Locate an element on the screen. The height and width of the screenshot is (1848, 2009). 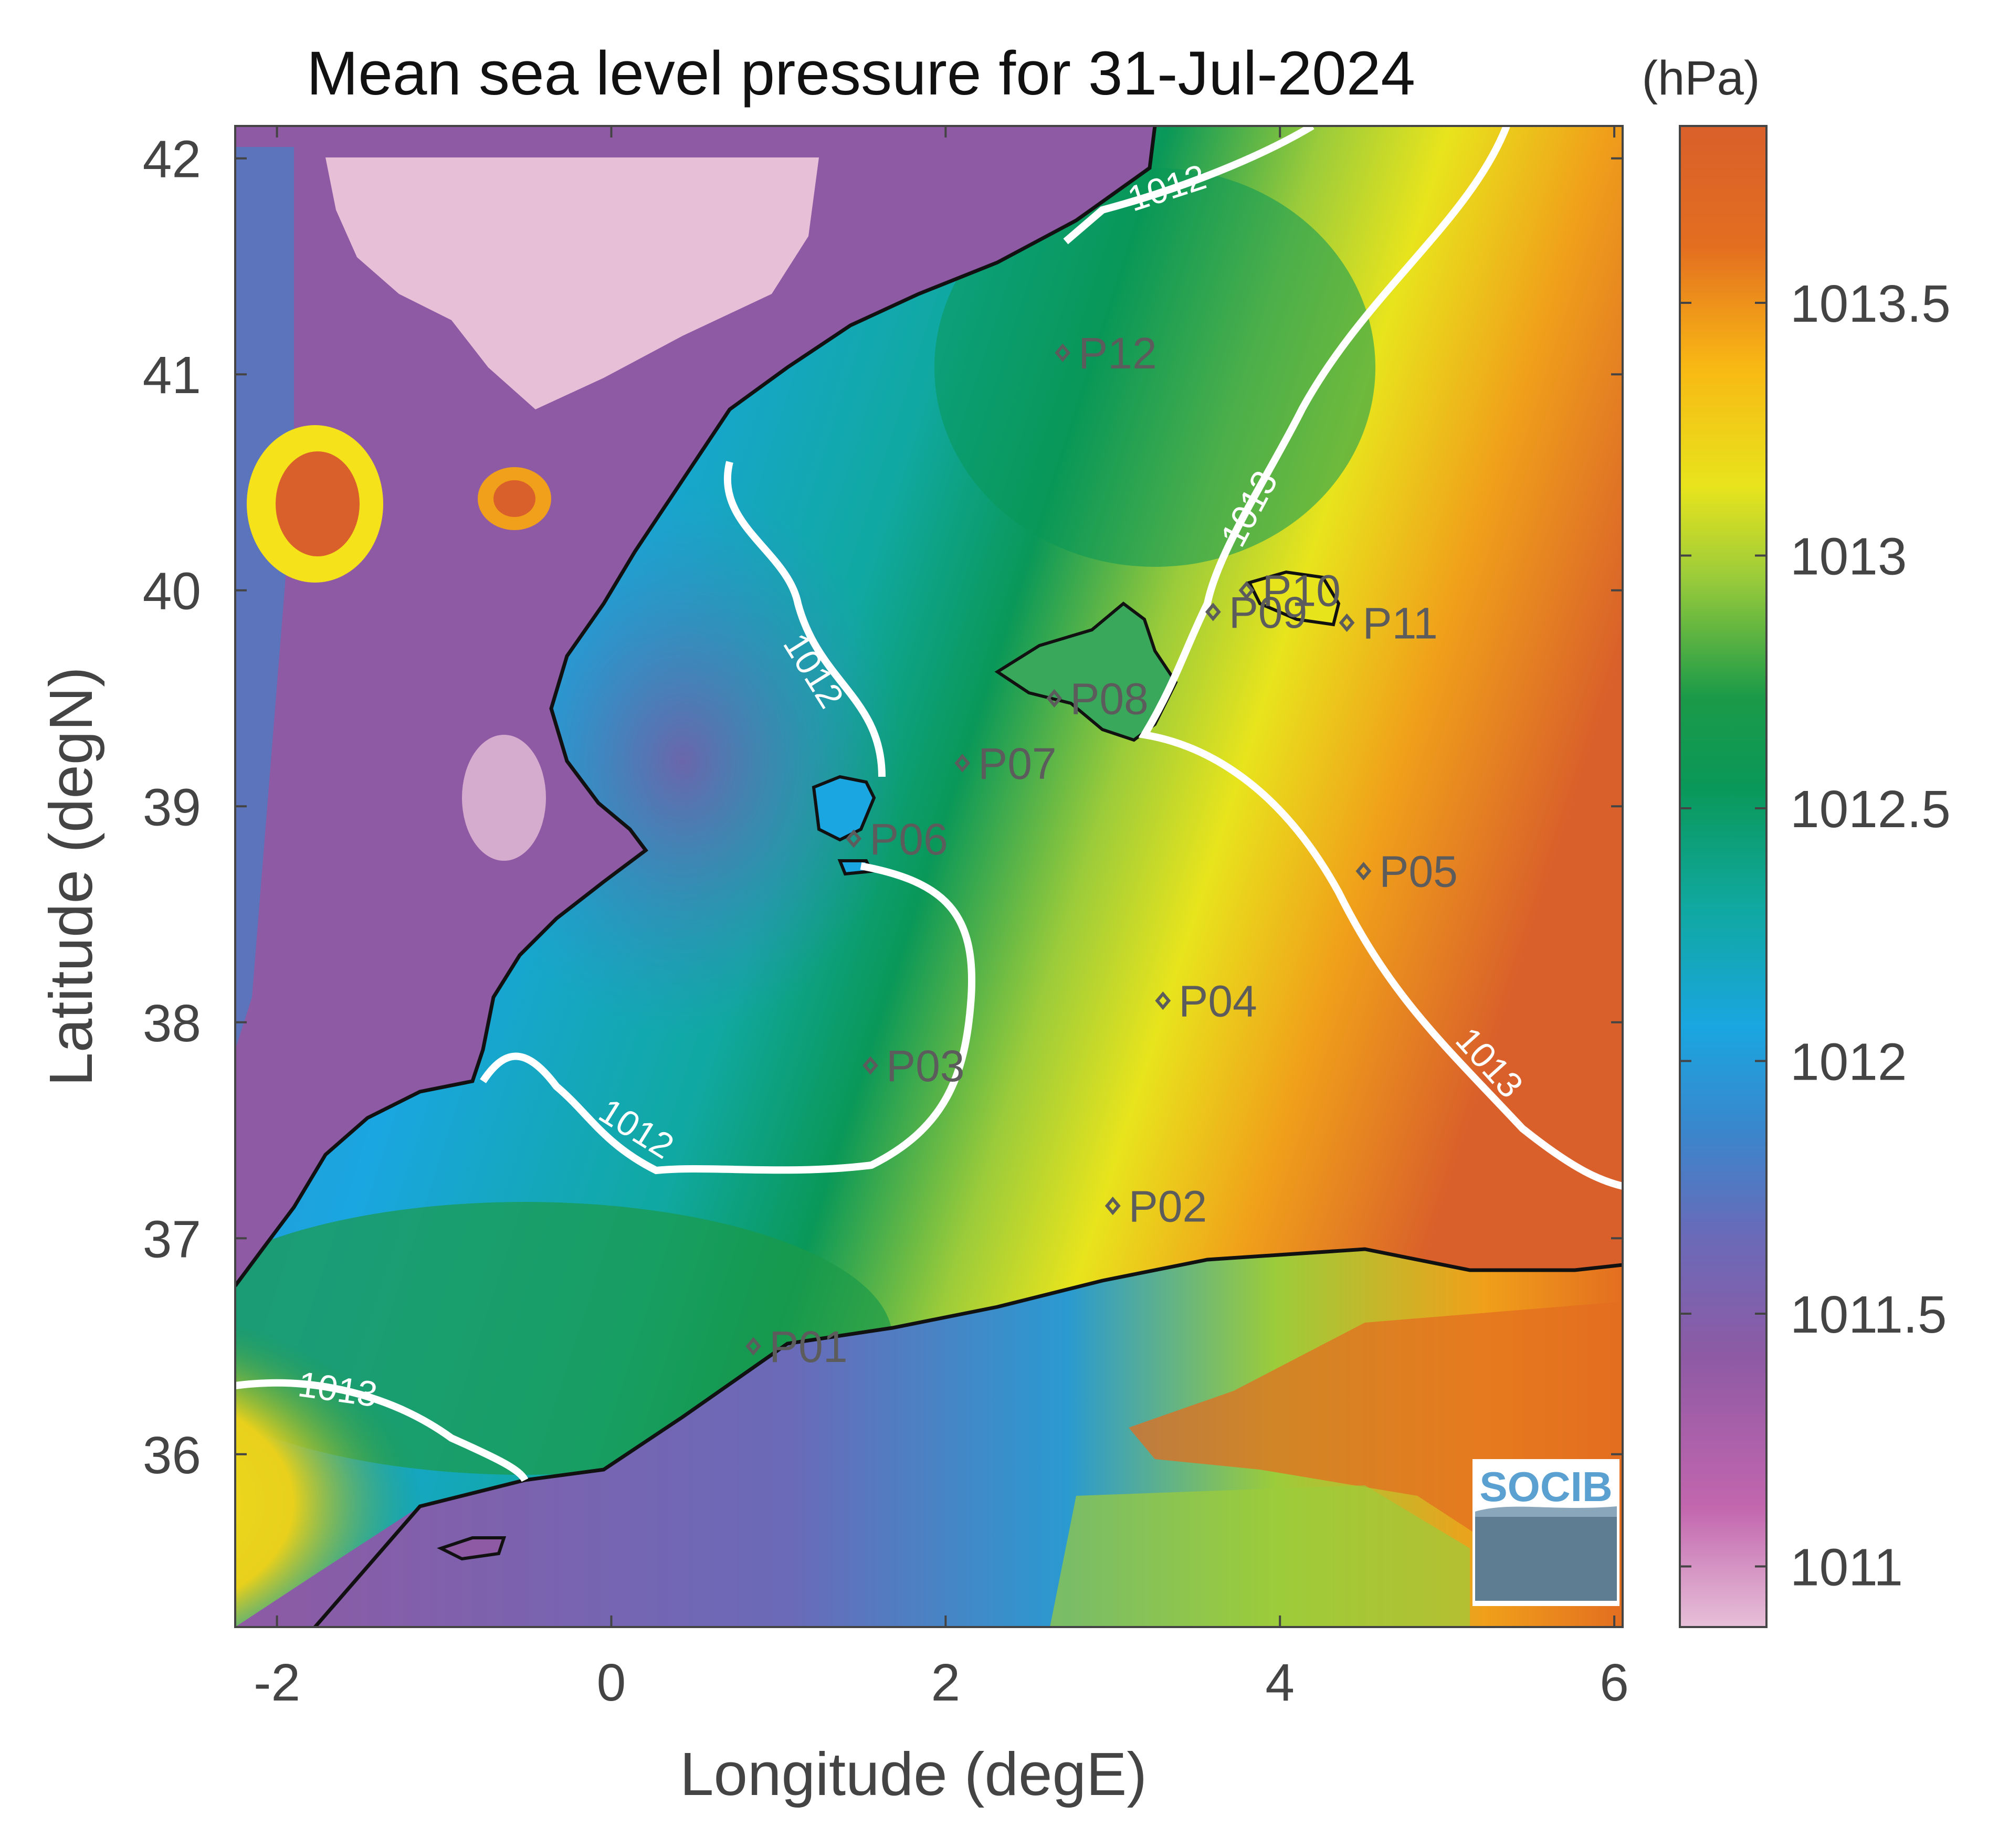
x-tick-label: -2 is located at coordinates (277, 1683).